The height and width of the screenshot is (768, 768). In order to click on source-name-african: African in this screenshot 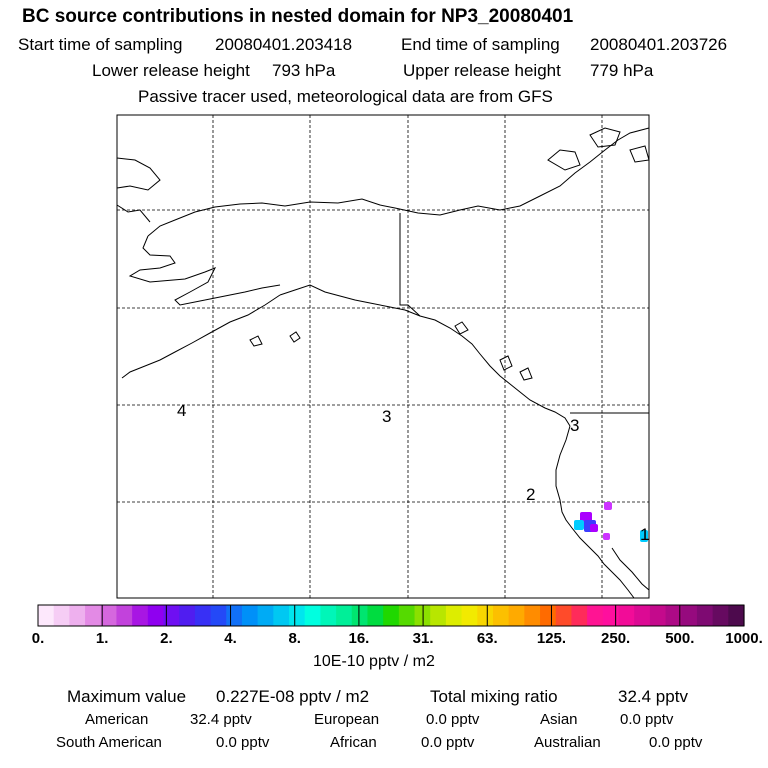, I will do `click(353, 742)`.